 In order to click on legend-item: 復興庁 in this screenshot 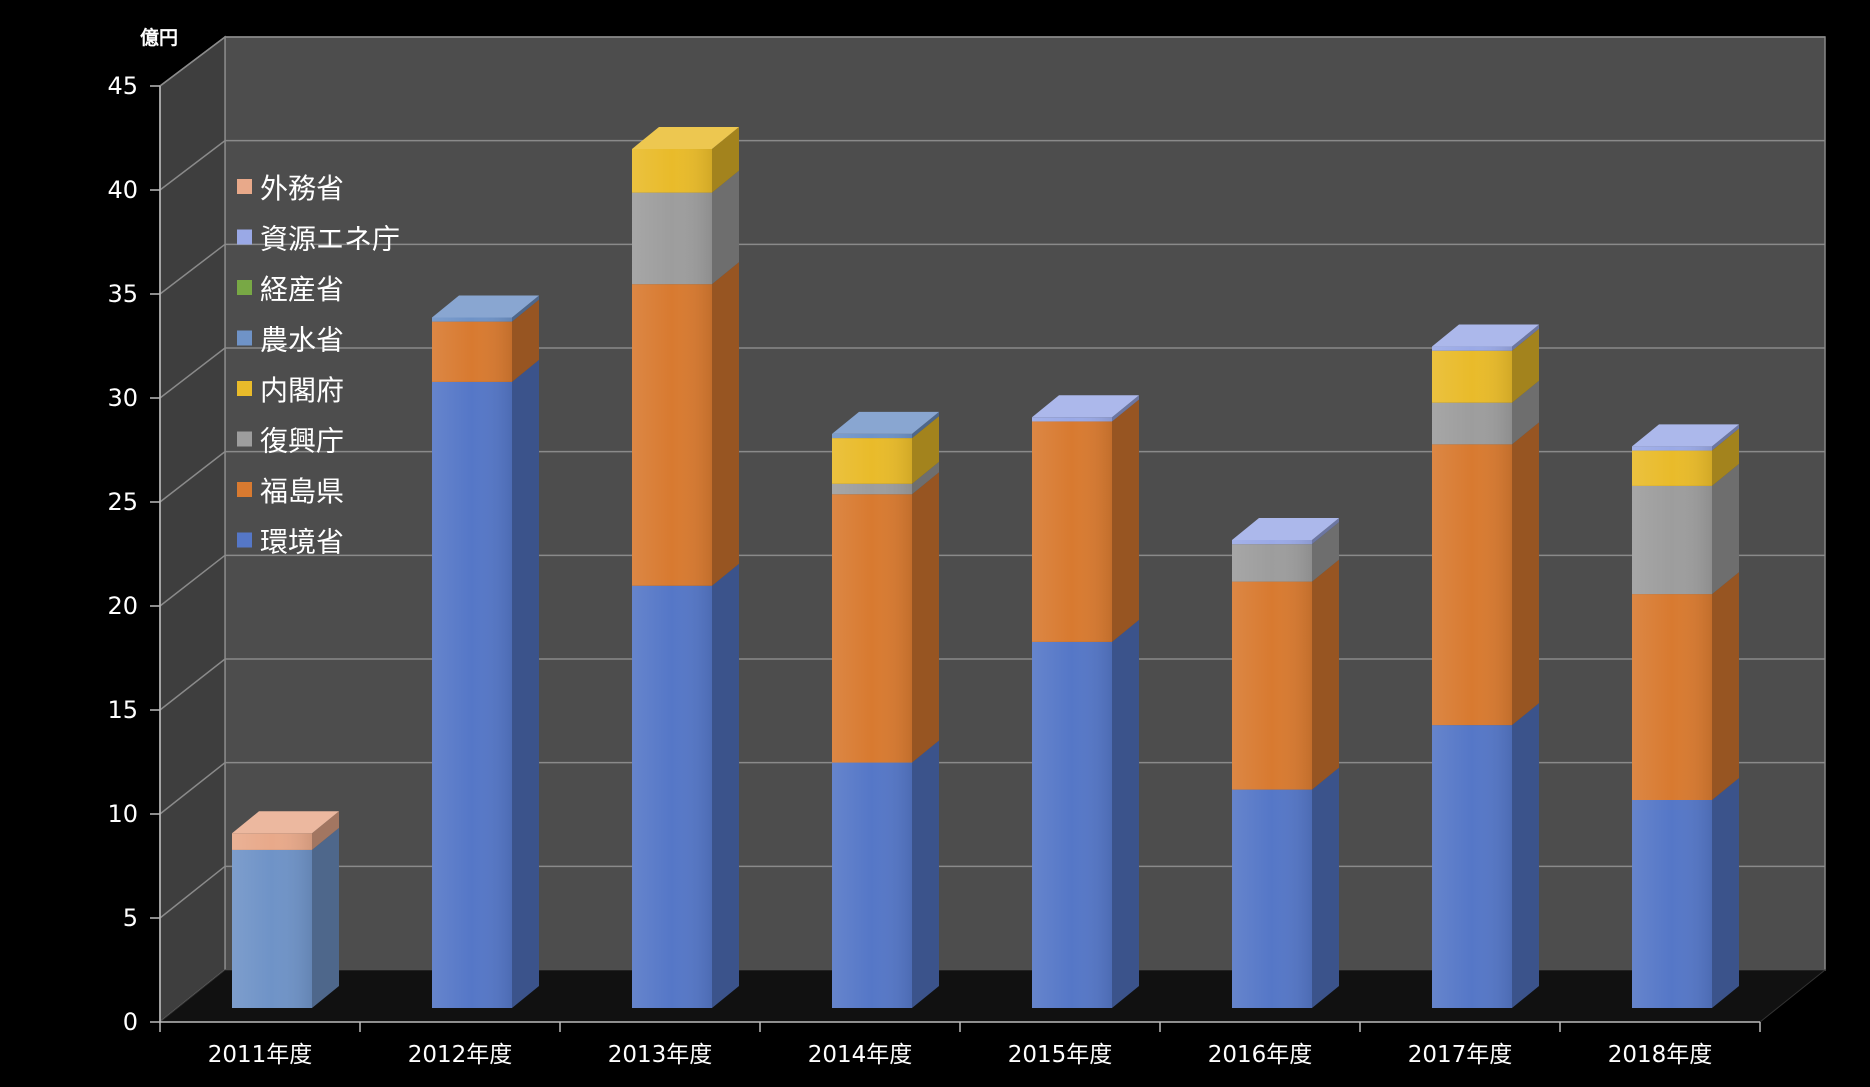, I will do `click(290, 441)`.